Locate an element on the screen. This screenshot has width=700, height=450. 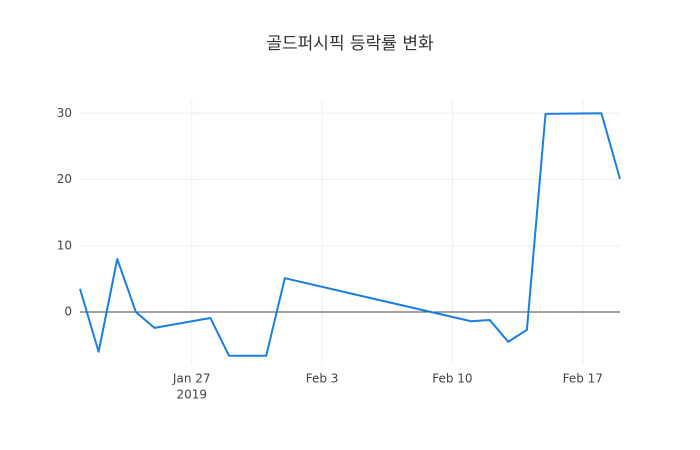
y-tick-label: 20 is located at coordinates (64, 179).